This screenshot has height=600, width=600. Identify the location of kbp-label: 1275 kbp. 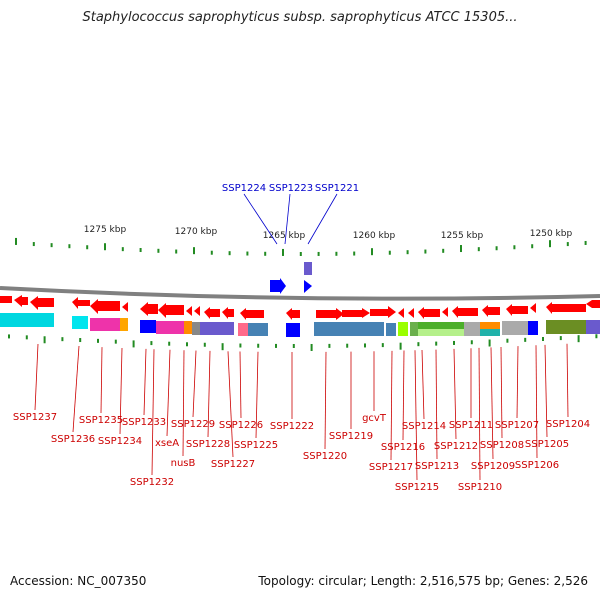
(105, 230).